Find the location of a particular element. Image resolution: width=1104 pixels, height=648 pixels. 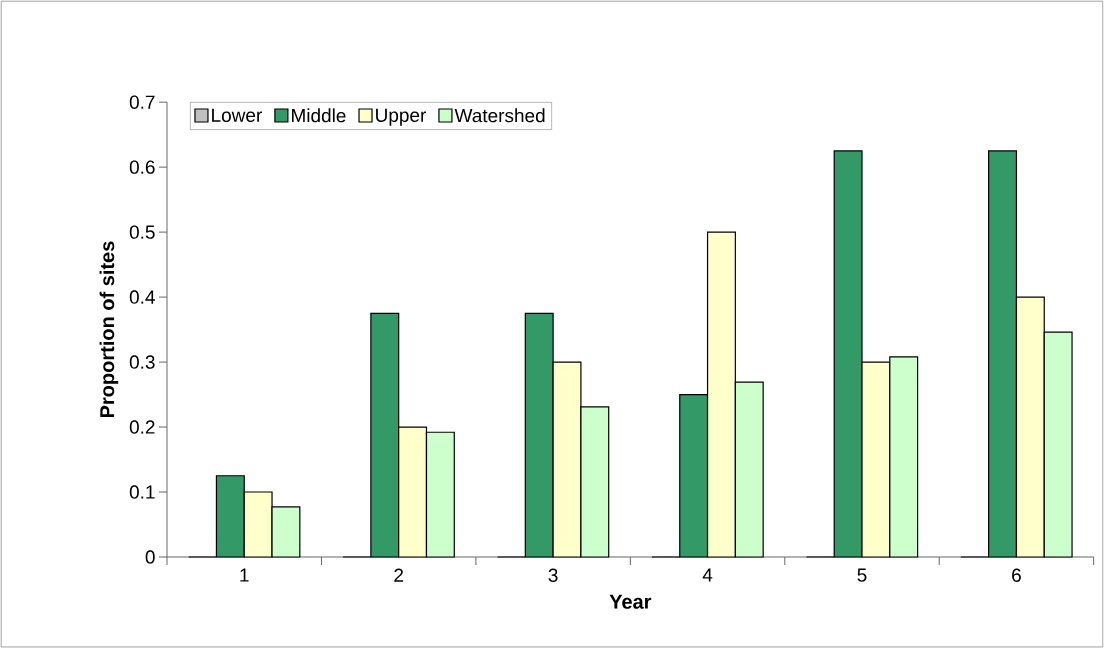

legend-label: Watershed is located at coordinates (499, 115).